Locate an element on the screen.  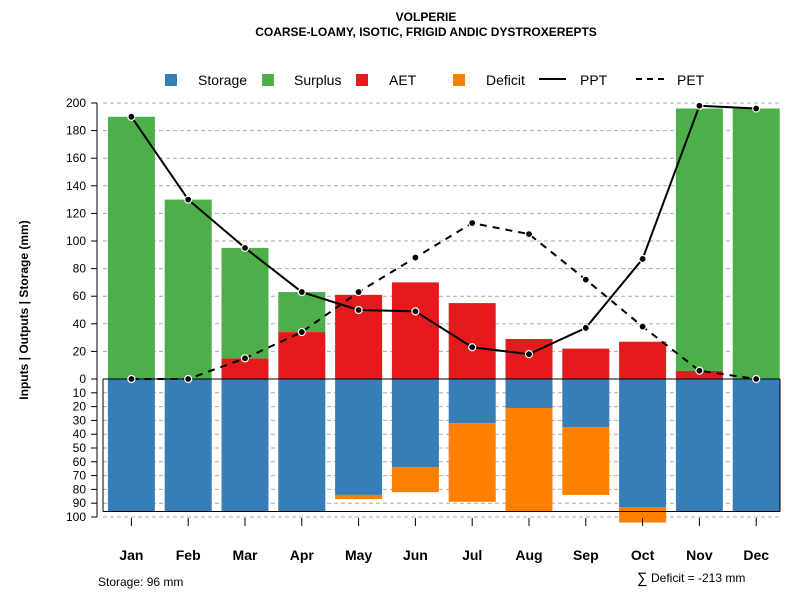
x-tick-label: Nov is located at coordinates (699, 555).